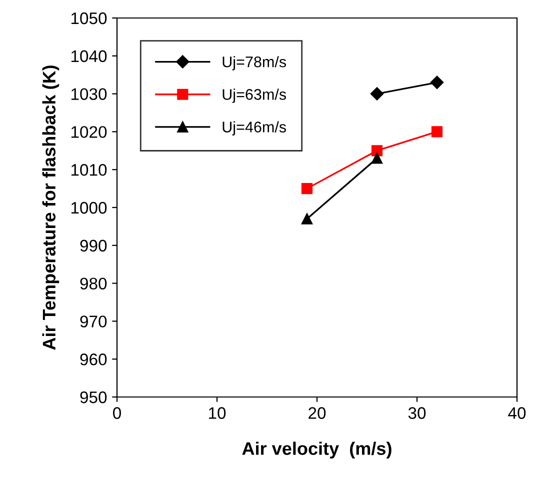 The width and height of the screenshot is (533, 486). Describe the element at coordinates (51, 208) in the screenshot. I see `y-axis-title: Air Temperature for flashback (K)` at that location.